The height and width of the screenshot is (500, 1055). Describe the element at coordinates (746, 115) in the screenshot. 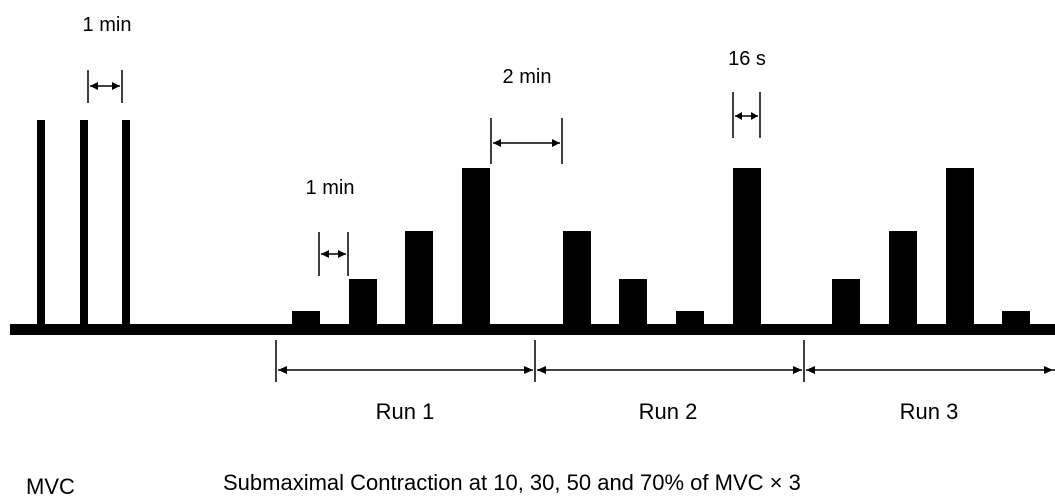

I see `duration-marker` at that location.